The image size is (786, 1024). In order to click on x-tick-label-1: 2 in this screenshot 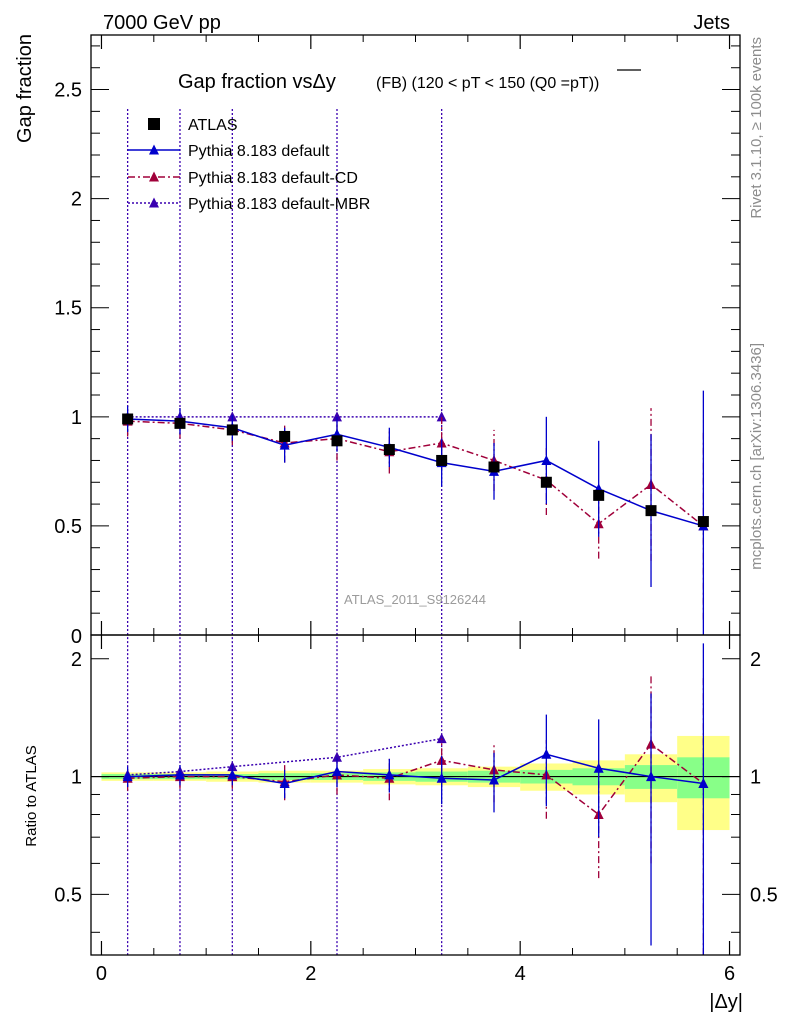, I will do `click(310, 974)`.